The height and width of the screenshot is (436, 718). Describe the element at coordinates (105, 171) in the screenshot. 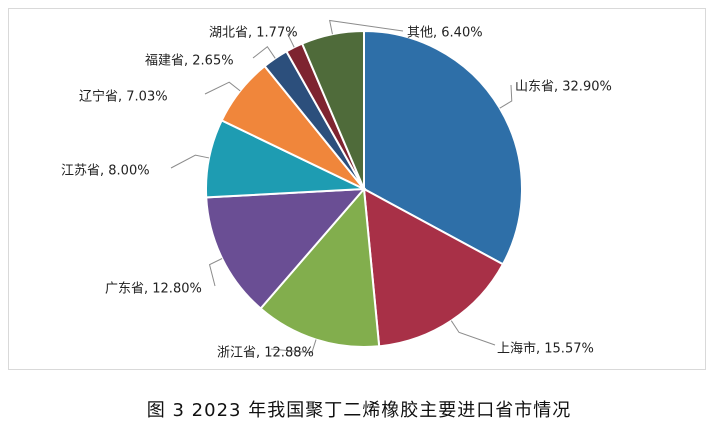

I see `data-label-5: 江苏省, 8.00%` at that location.